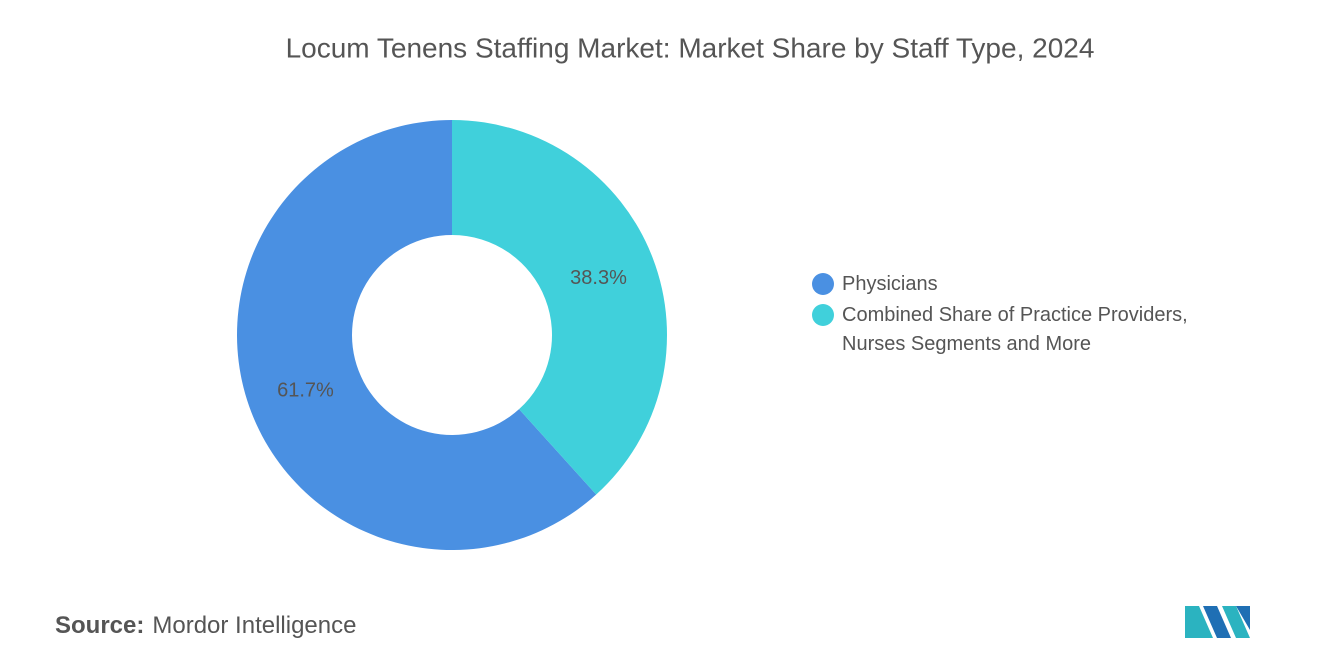 This screenshot has width=1320, height=665. I want to click on source: Source: Mordor Intelligence, so click(205, 626).